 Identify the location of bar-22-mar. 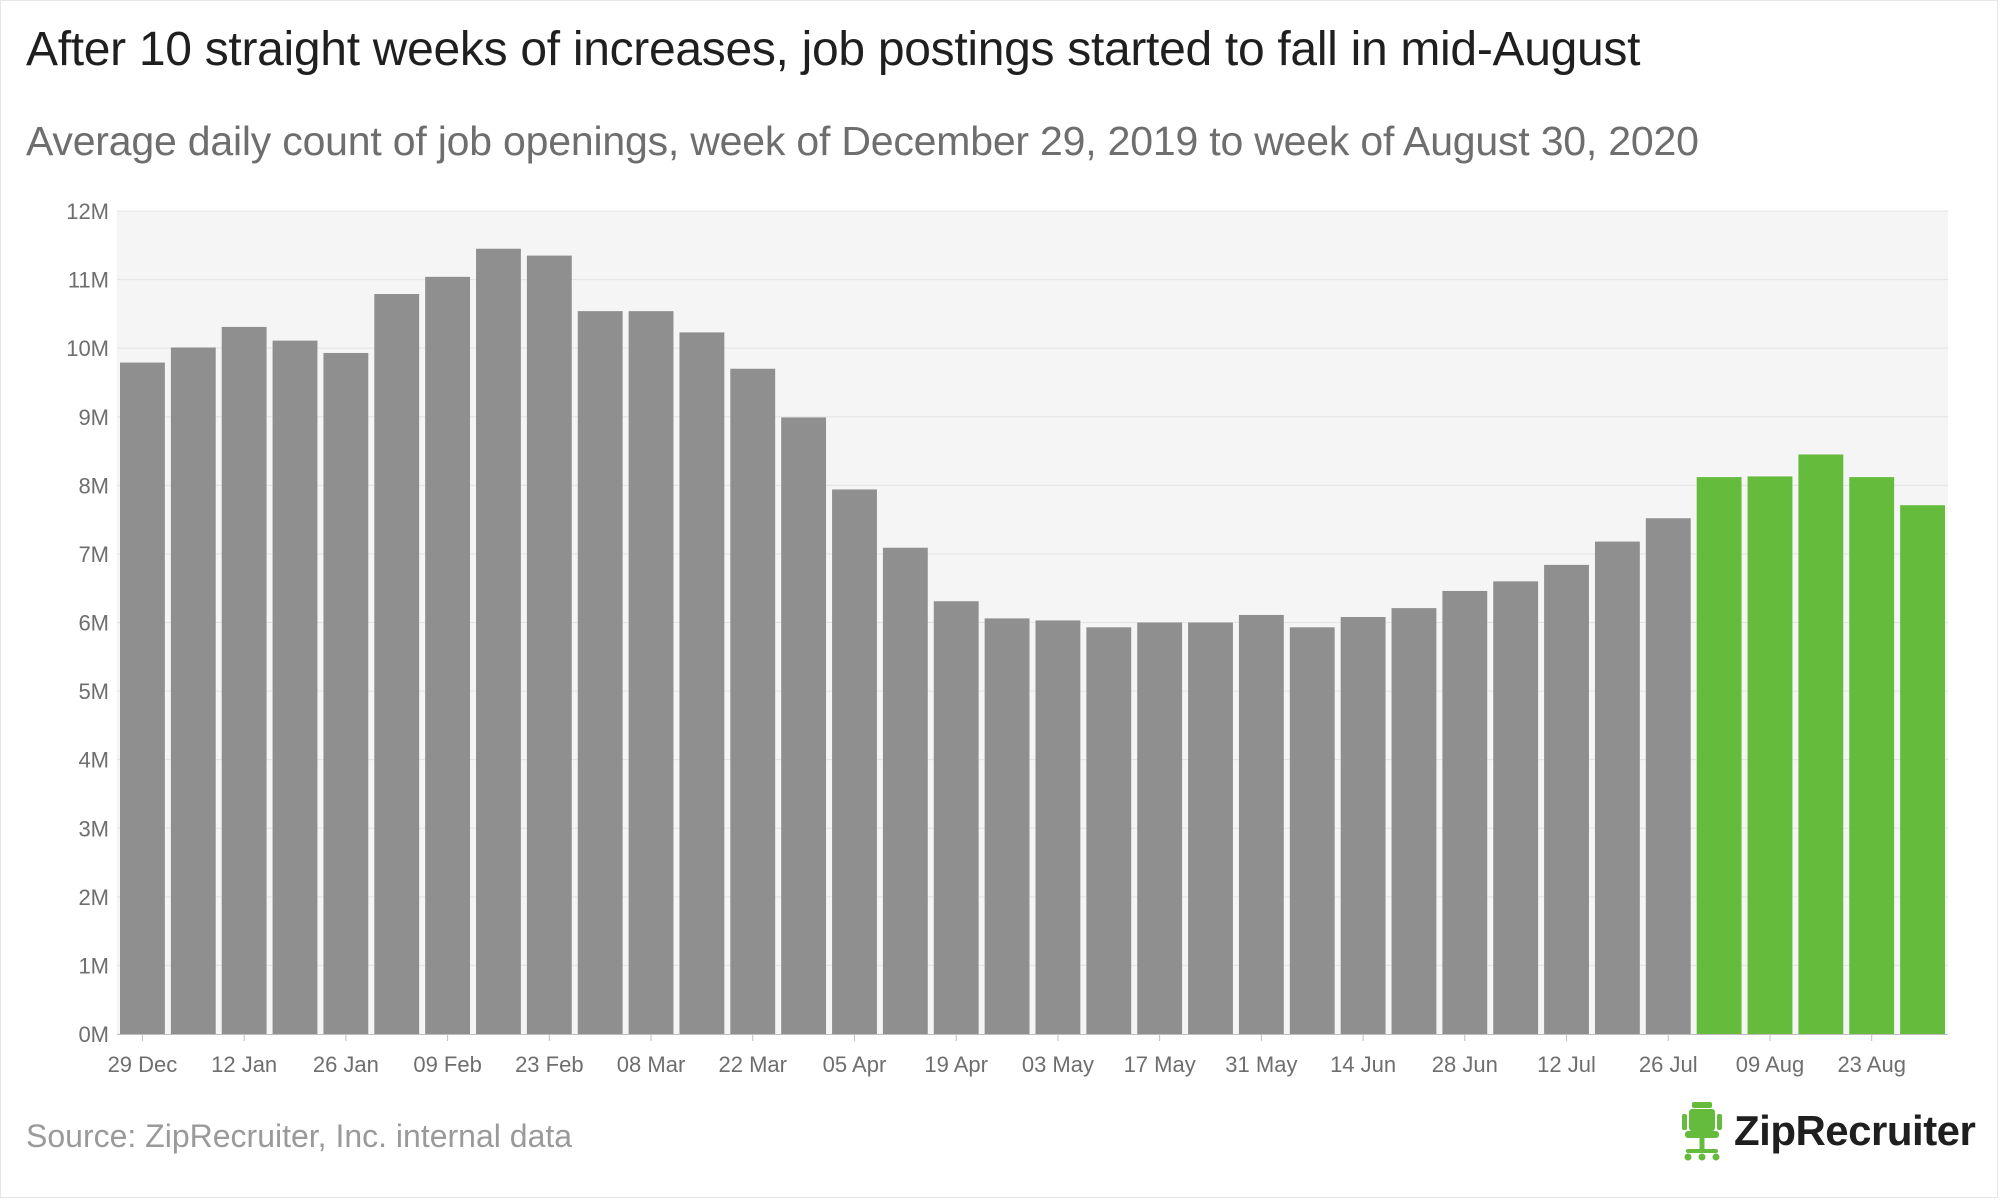
(753, 701).